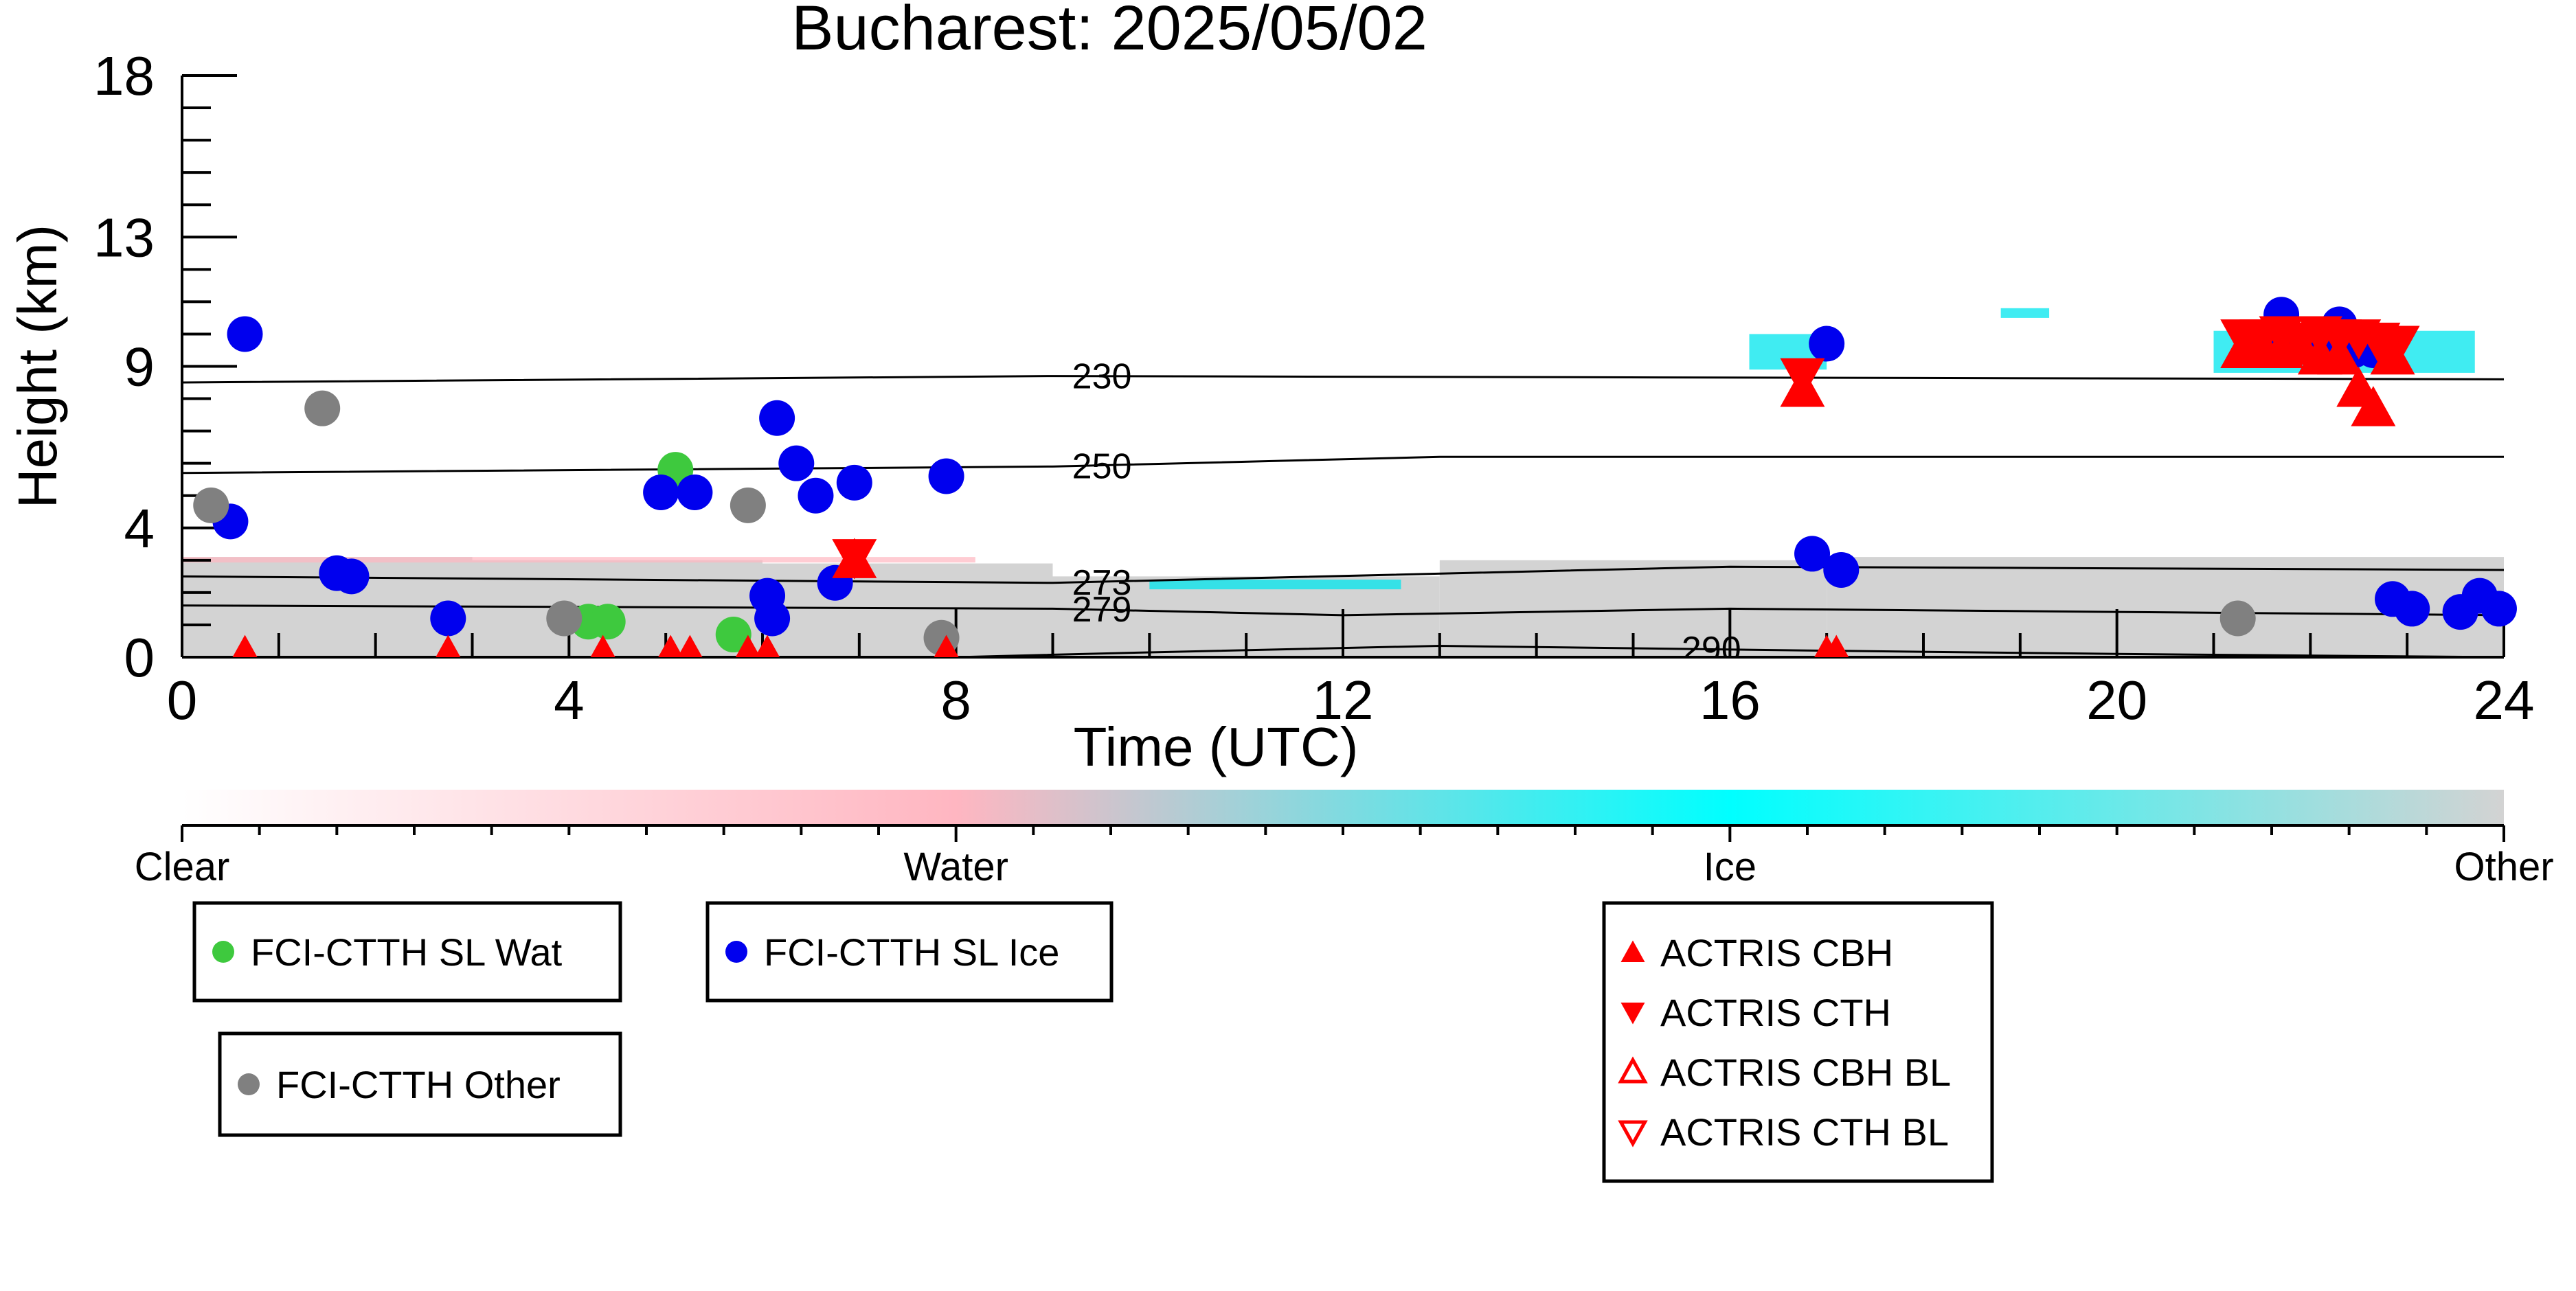 This screenshot has height=1291, width=2576. What do you see at coordinates (1805, 1072) in the screenshot?
I see `legend-label: ACTRIS CBH BL` at bounding box center [1805, 1072].